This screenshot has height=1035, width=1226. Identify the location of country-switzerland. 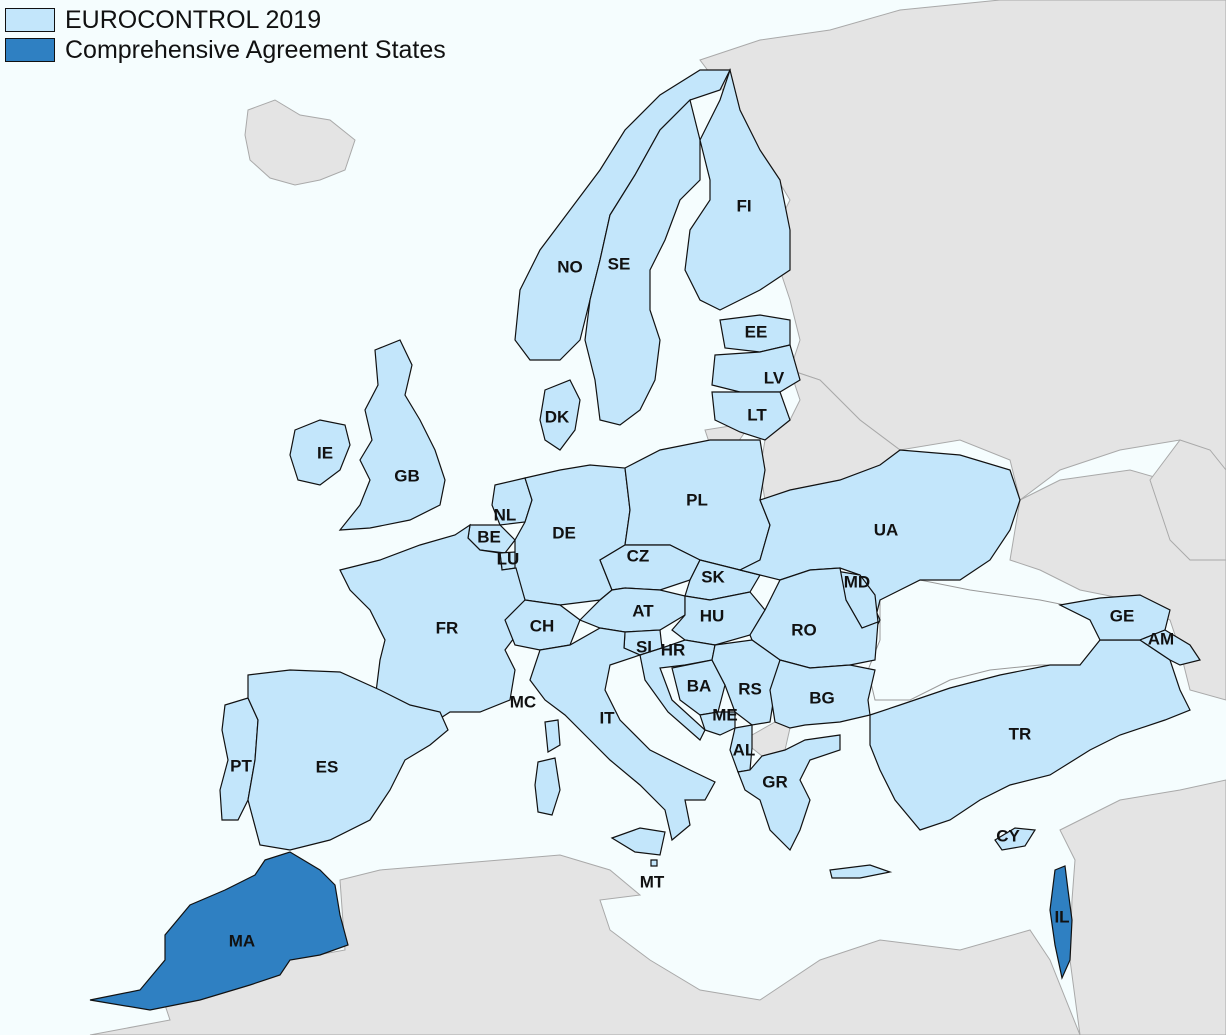
(542, 625).